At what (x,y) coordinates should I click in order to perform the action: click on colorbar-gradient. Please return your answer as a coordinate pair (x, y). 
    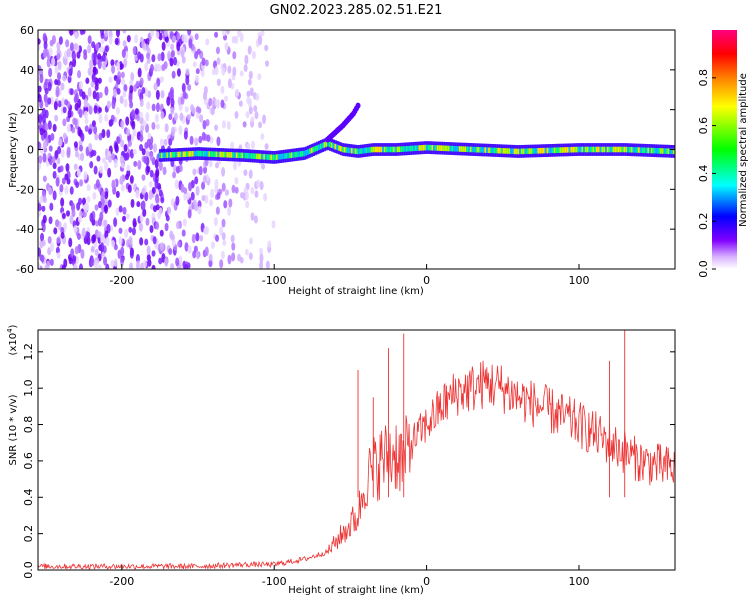
    Looking at the image, I should click on (724, 149).